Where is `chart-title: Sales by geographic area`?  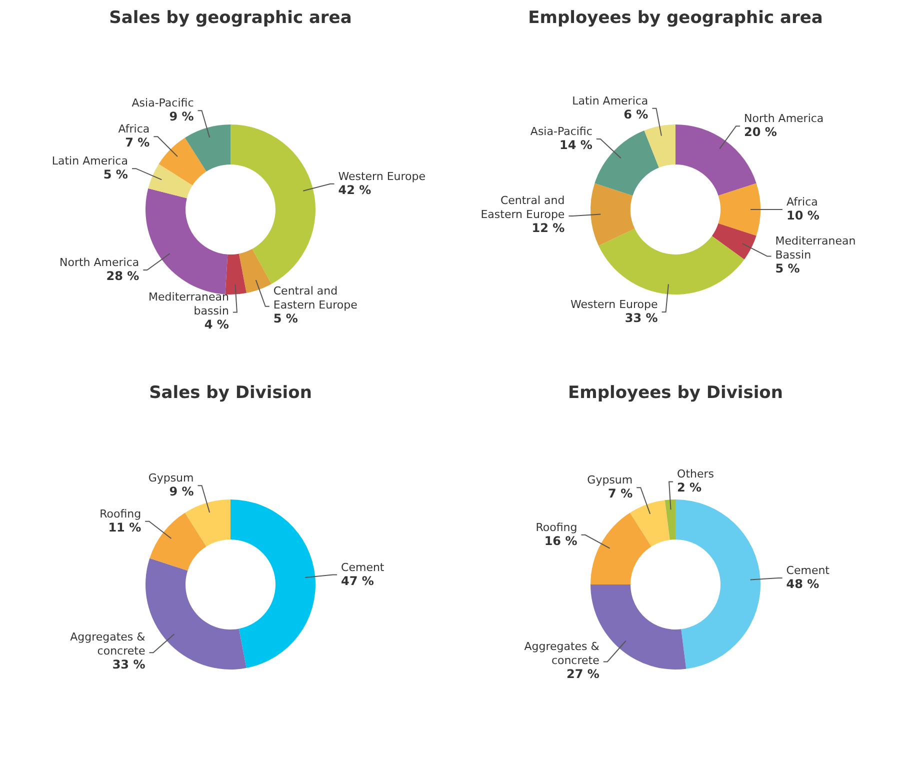 chart-title: Sales by geographic area is located at coordinates (230, 19).